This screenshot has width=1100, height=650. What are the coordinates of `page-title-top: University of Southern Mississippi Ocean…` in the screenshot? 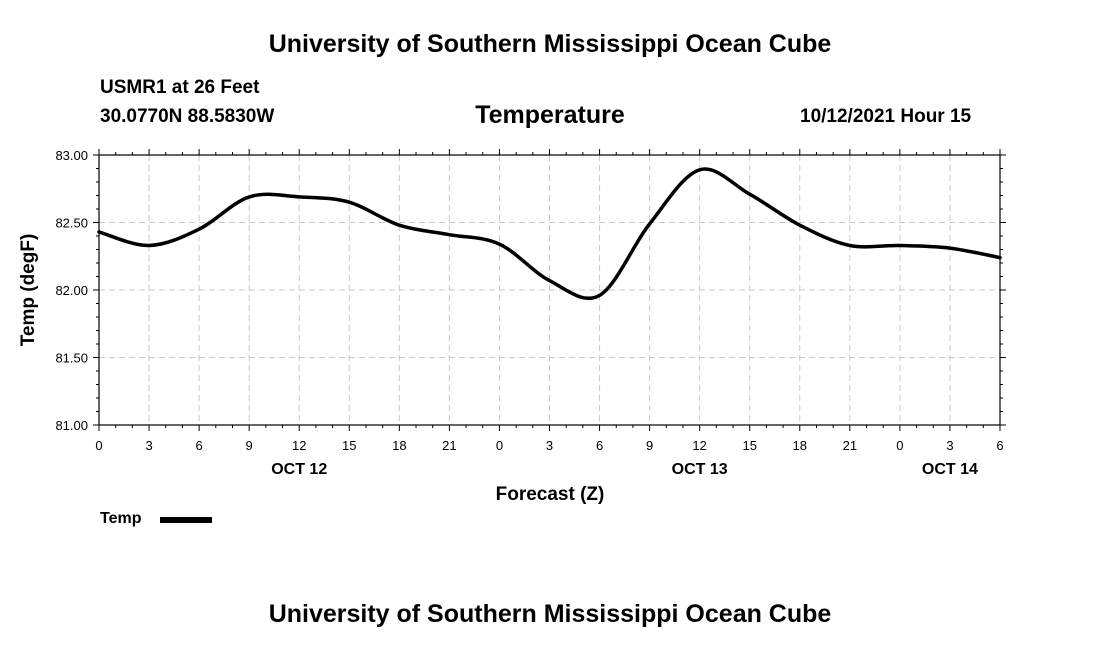 It's located at (550, 44).